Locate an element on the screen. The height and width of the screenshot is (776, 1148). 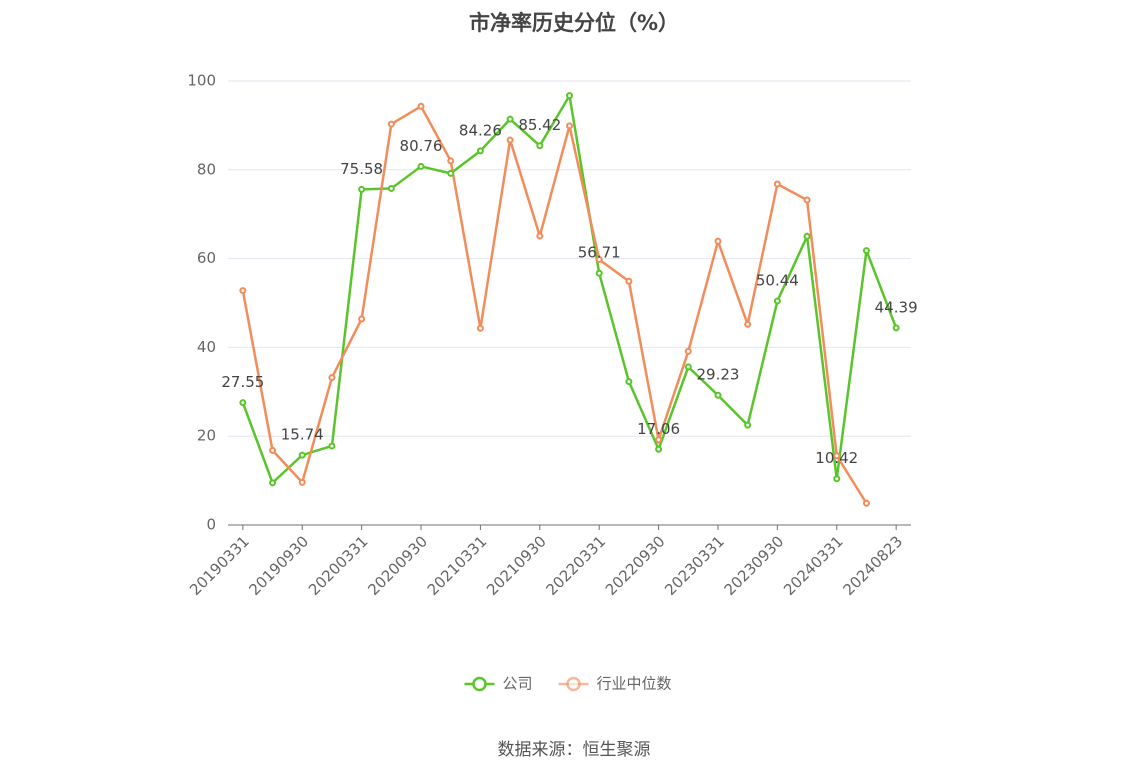
x-tick-label: 20200930 is located at coordinates (397, 565).